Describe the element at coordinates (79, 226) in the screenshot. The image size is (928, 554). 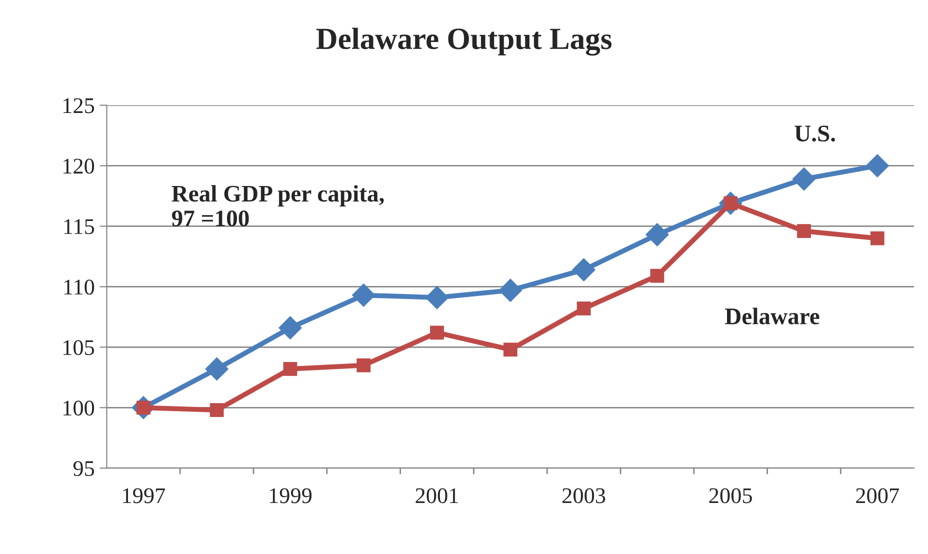
I see `y-tick-label: 115` at that location.